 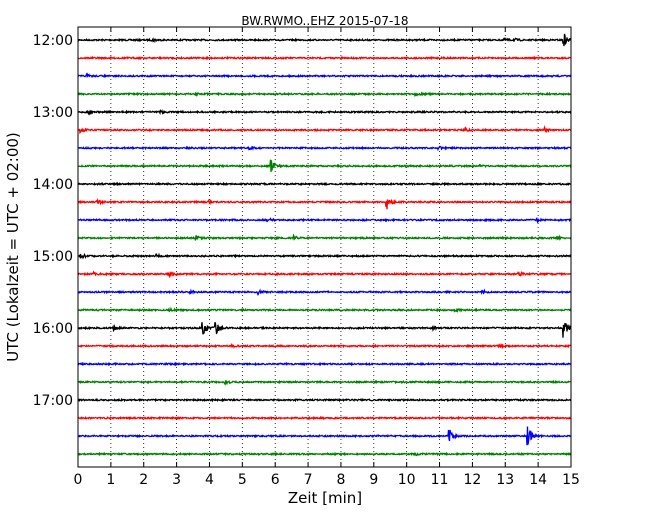 I want to click on x-tick-label: 6, so click(x=275, y=480).